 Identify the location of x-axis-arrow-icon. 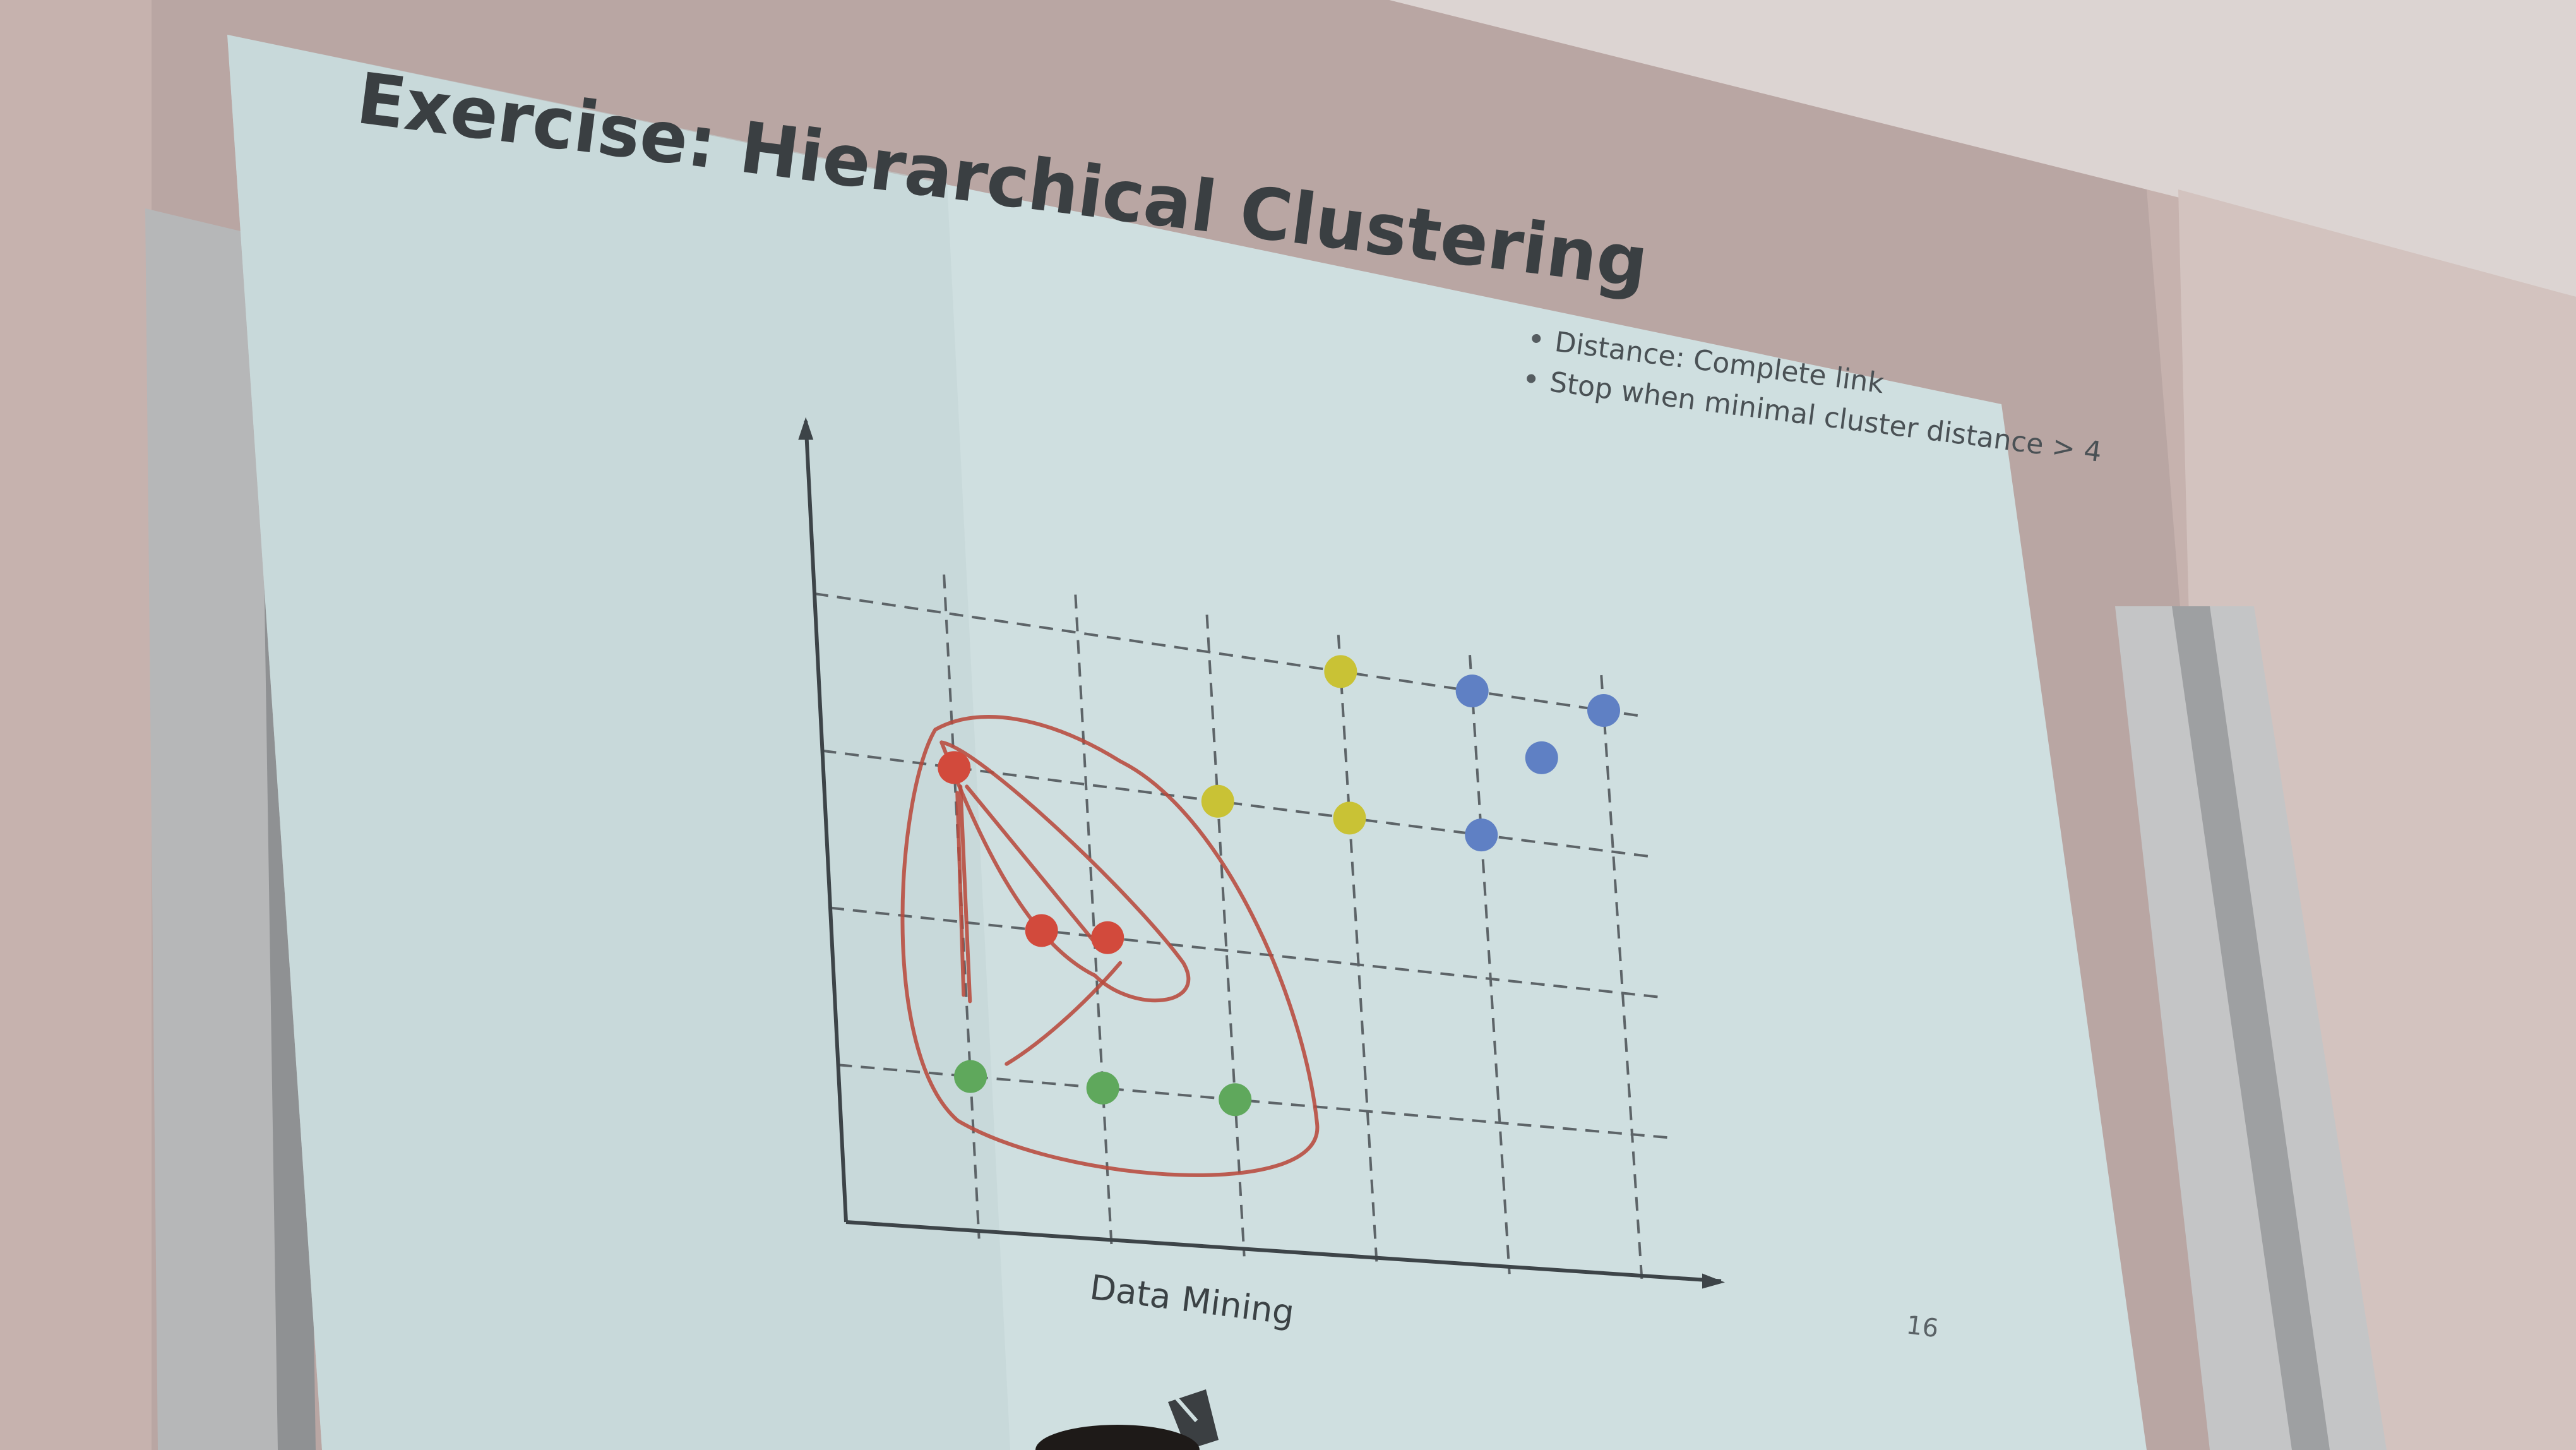
(1713, 1281).